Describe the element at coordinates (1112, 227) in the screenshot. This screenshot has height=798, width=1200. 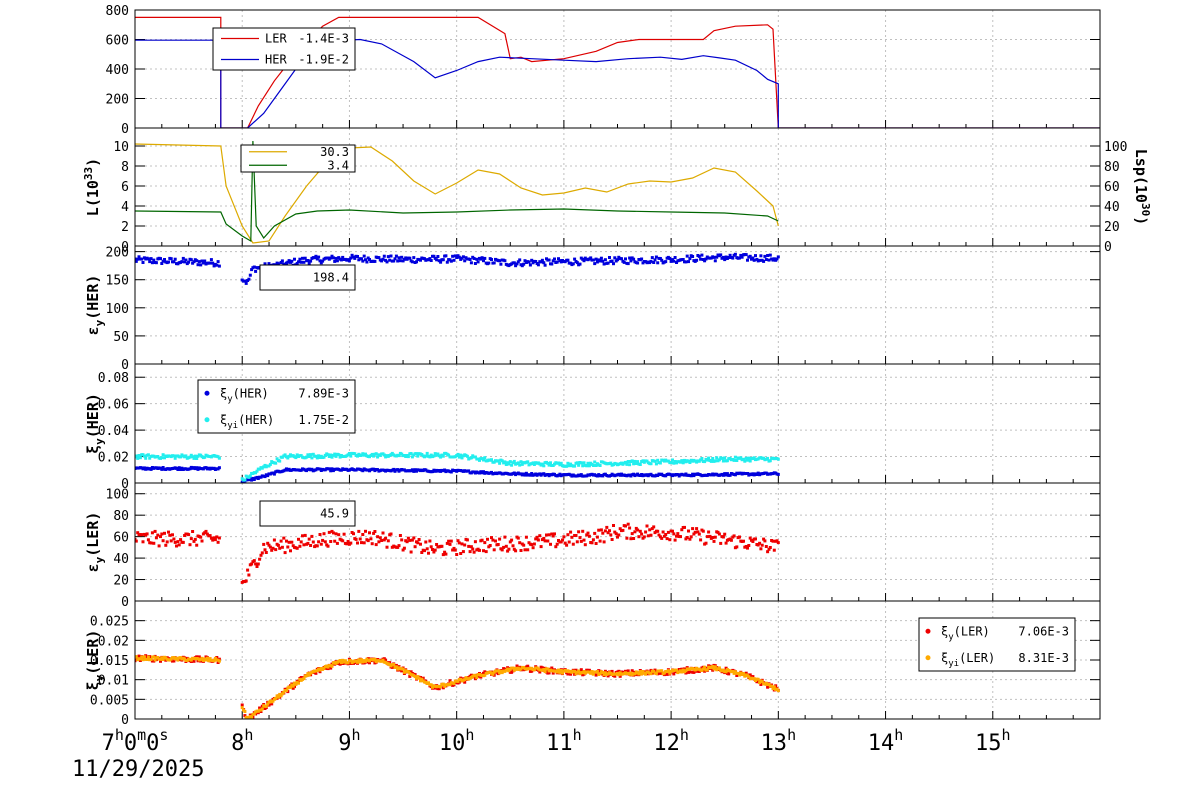
I see `right-y-tick-label: 20` at that location.